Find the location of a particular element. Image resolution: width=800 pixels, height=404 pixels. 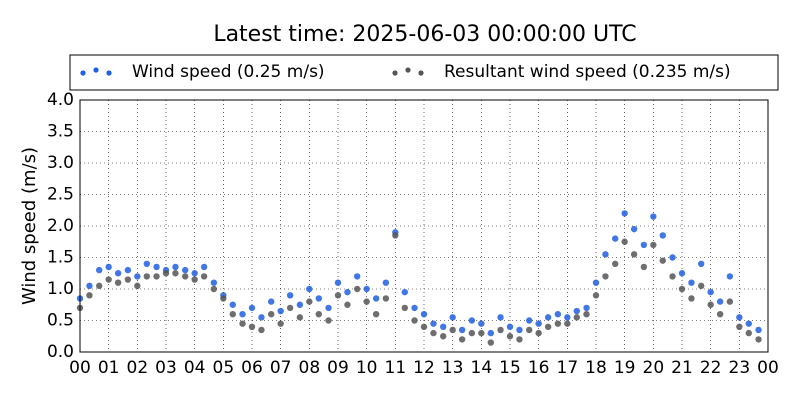

y-tick-label: 0.0 is located at coordinates (60, 352).